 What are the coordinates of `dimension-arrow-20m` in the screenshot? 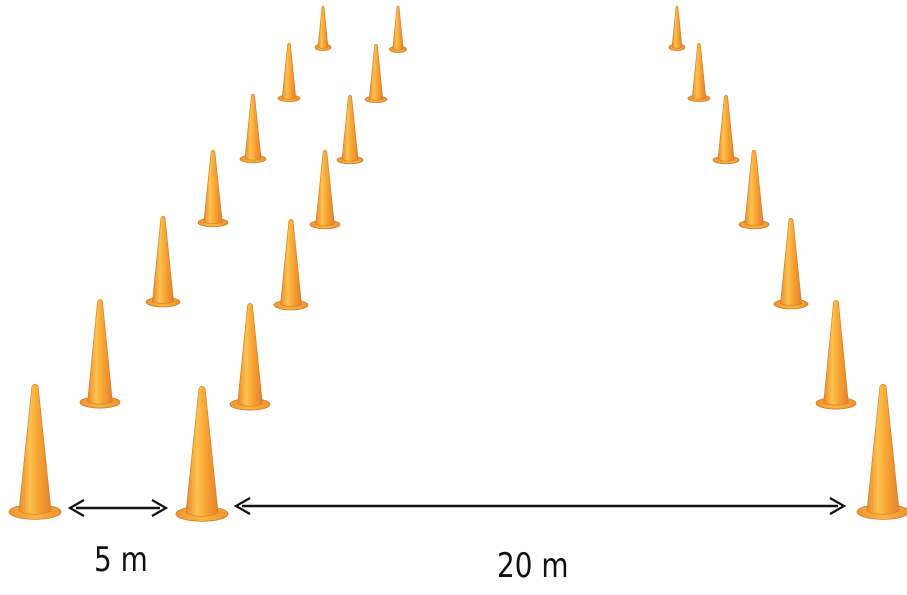 It's located at (540, 506).